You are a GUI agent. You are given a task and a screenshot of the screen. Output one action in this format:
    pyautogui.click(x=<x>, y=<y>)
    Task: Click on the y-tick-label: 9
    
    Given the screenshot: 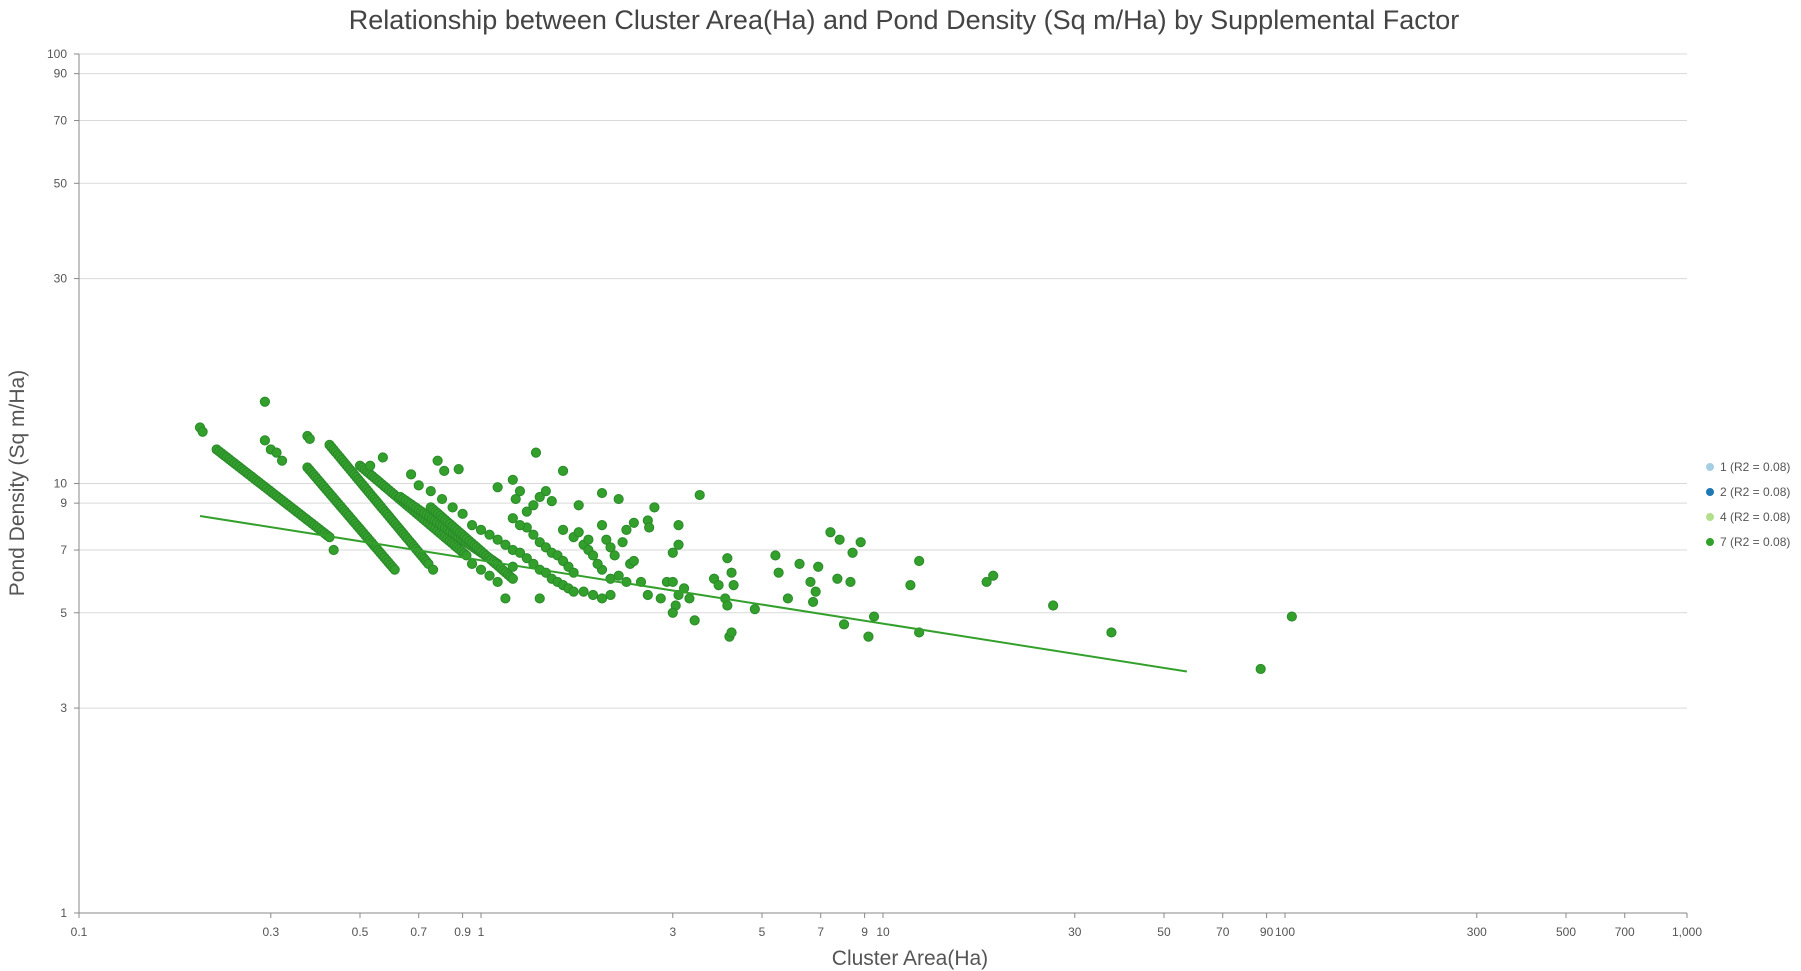 What is the action you would take?
    pyautogui.click(x=63, y=503)
    